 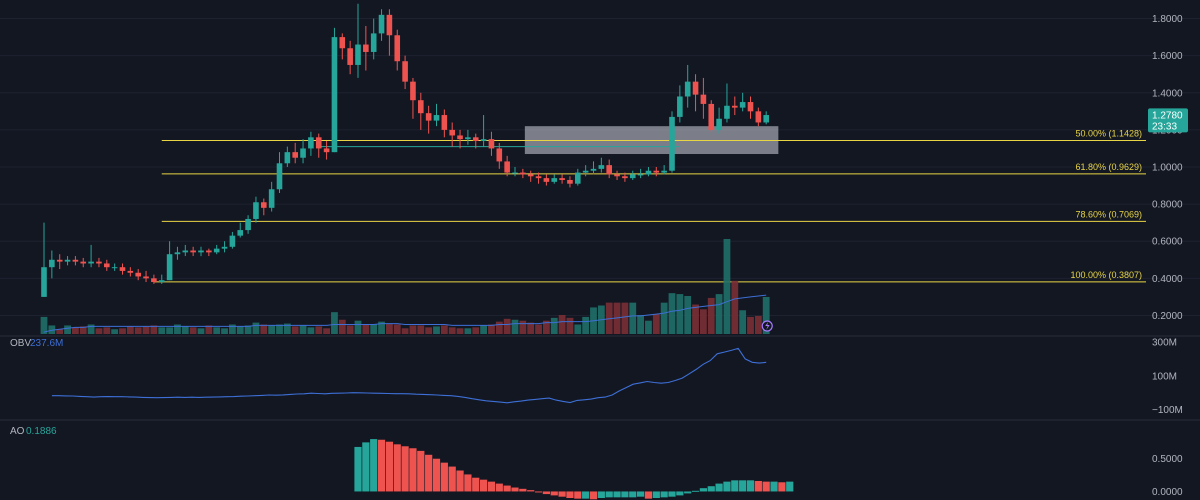 I want to click on last-price-tag-box, so click(x=1168, y=120).